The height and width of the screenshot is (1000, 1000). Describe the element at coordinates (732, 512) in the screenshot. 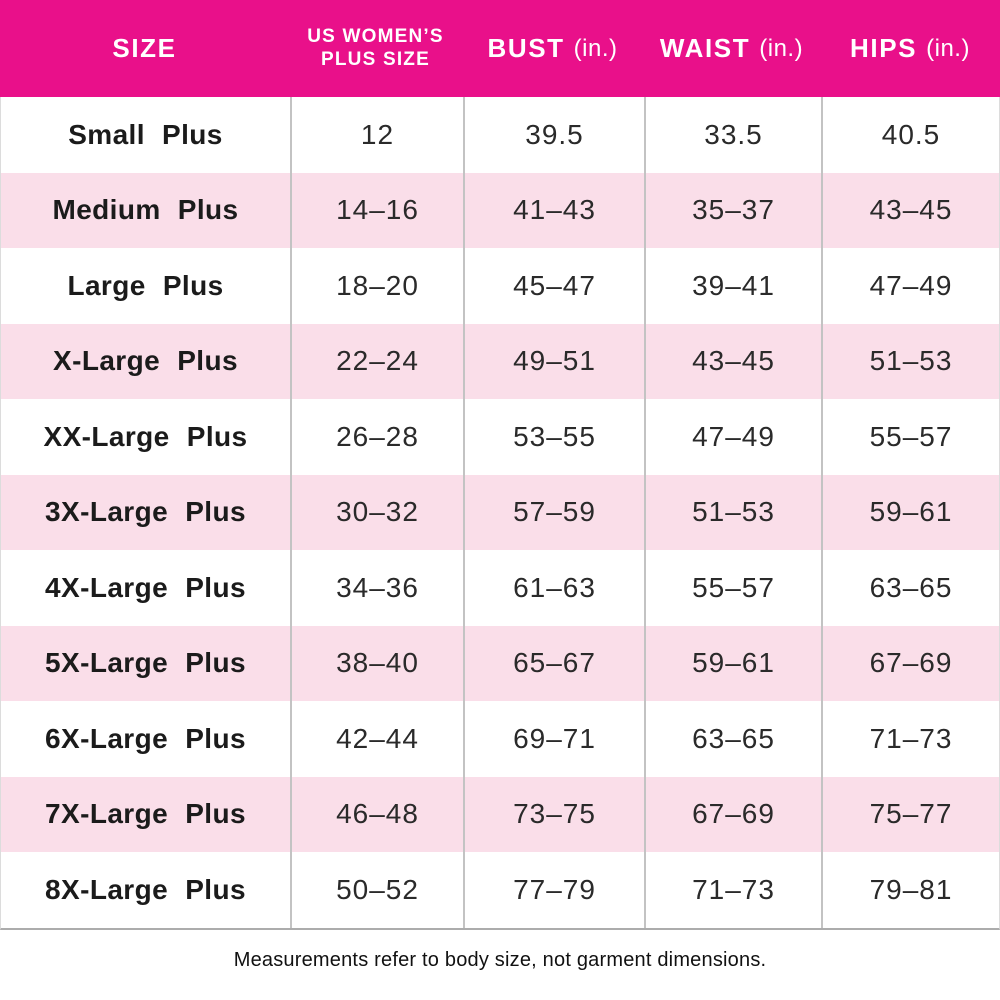

I see `waist-cell: 51–53` at that location.